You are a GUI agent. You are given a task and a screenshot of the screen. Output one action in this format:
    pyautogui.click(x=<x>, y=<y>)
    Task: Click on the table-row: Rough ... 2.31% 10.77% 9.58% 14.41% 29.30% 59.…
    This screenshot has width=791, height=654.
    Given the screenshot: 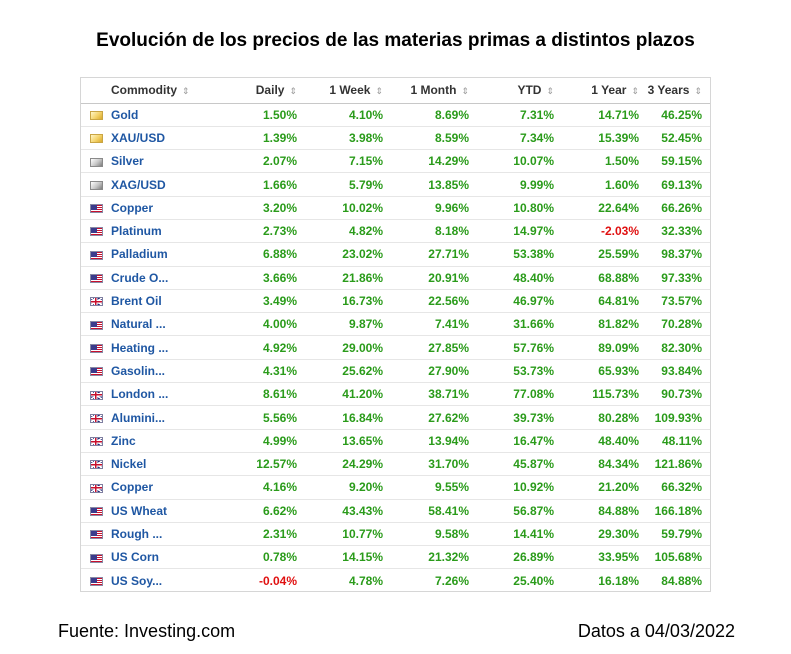 What is the action you would take?
    pyautogui.click(x=395, y=534)
    